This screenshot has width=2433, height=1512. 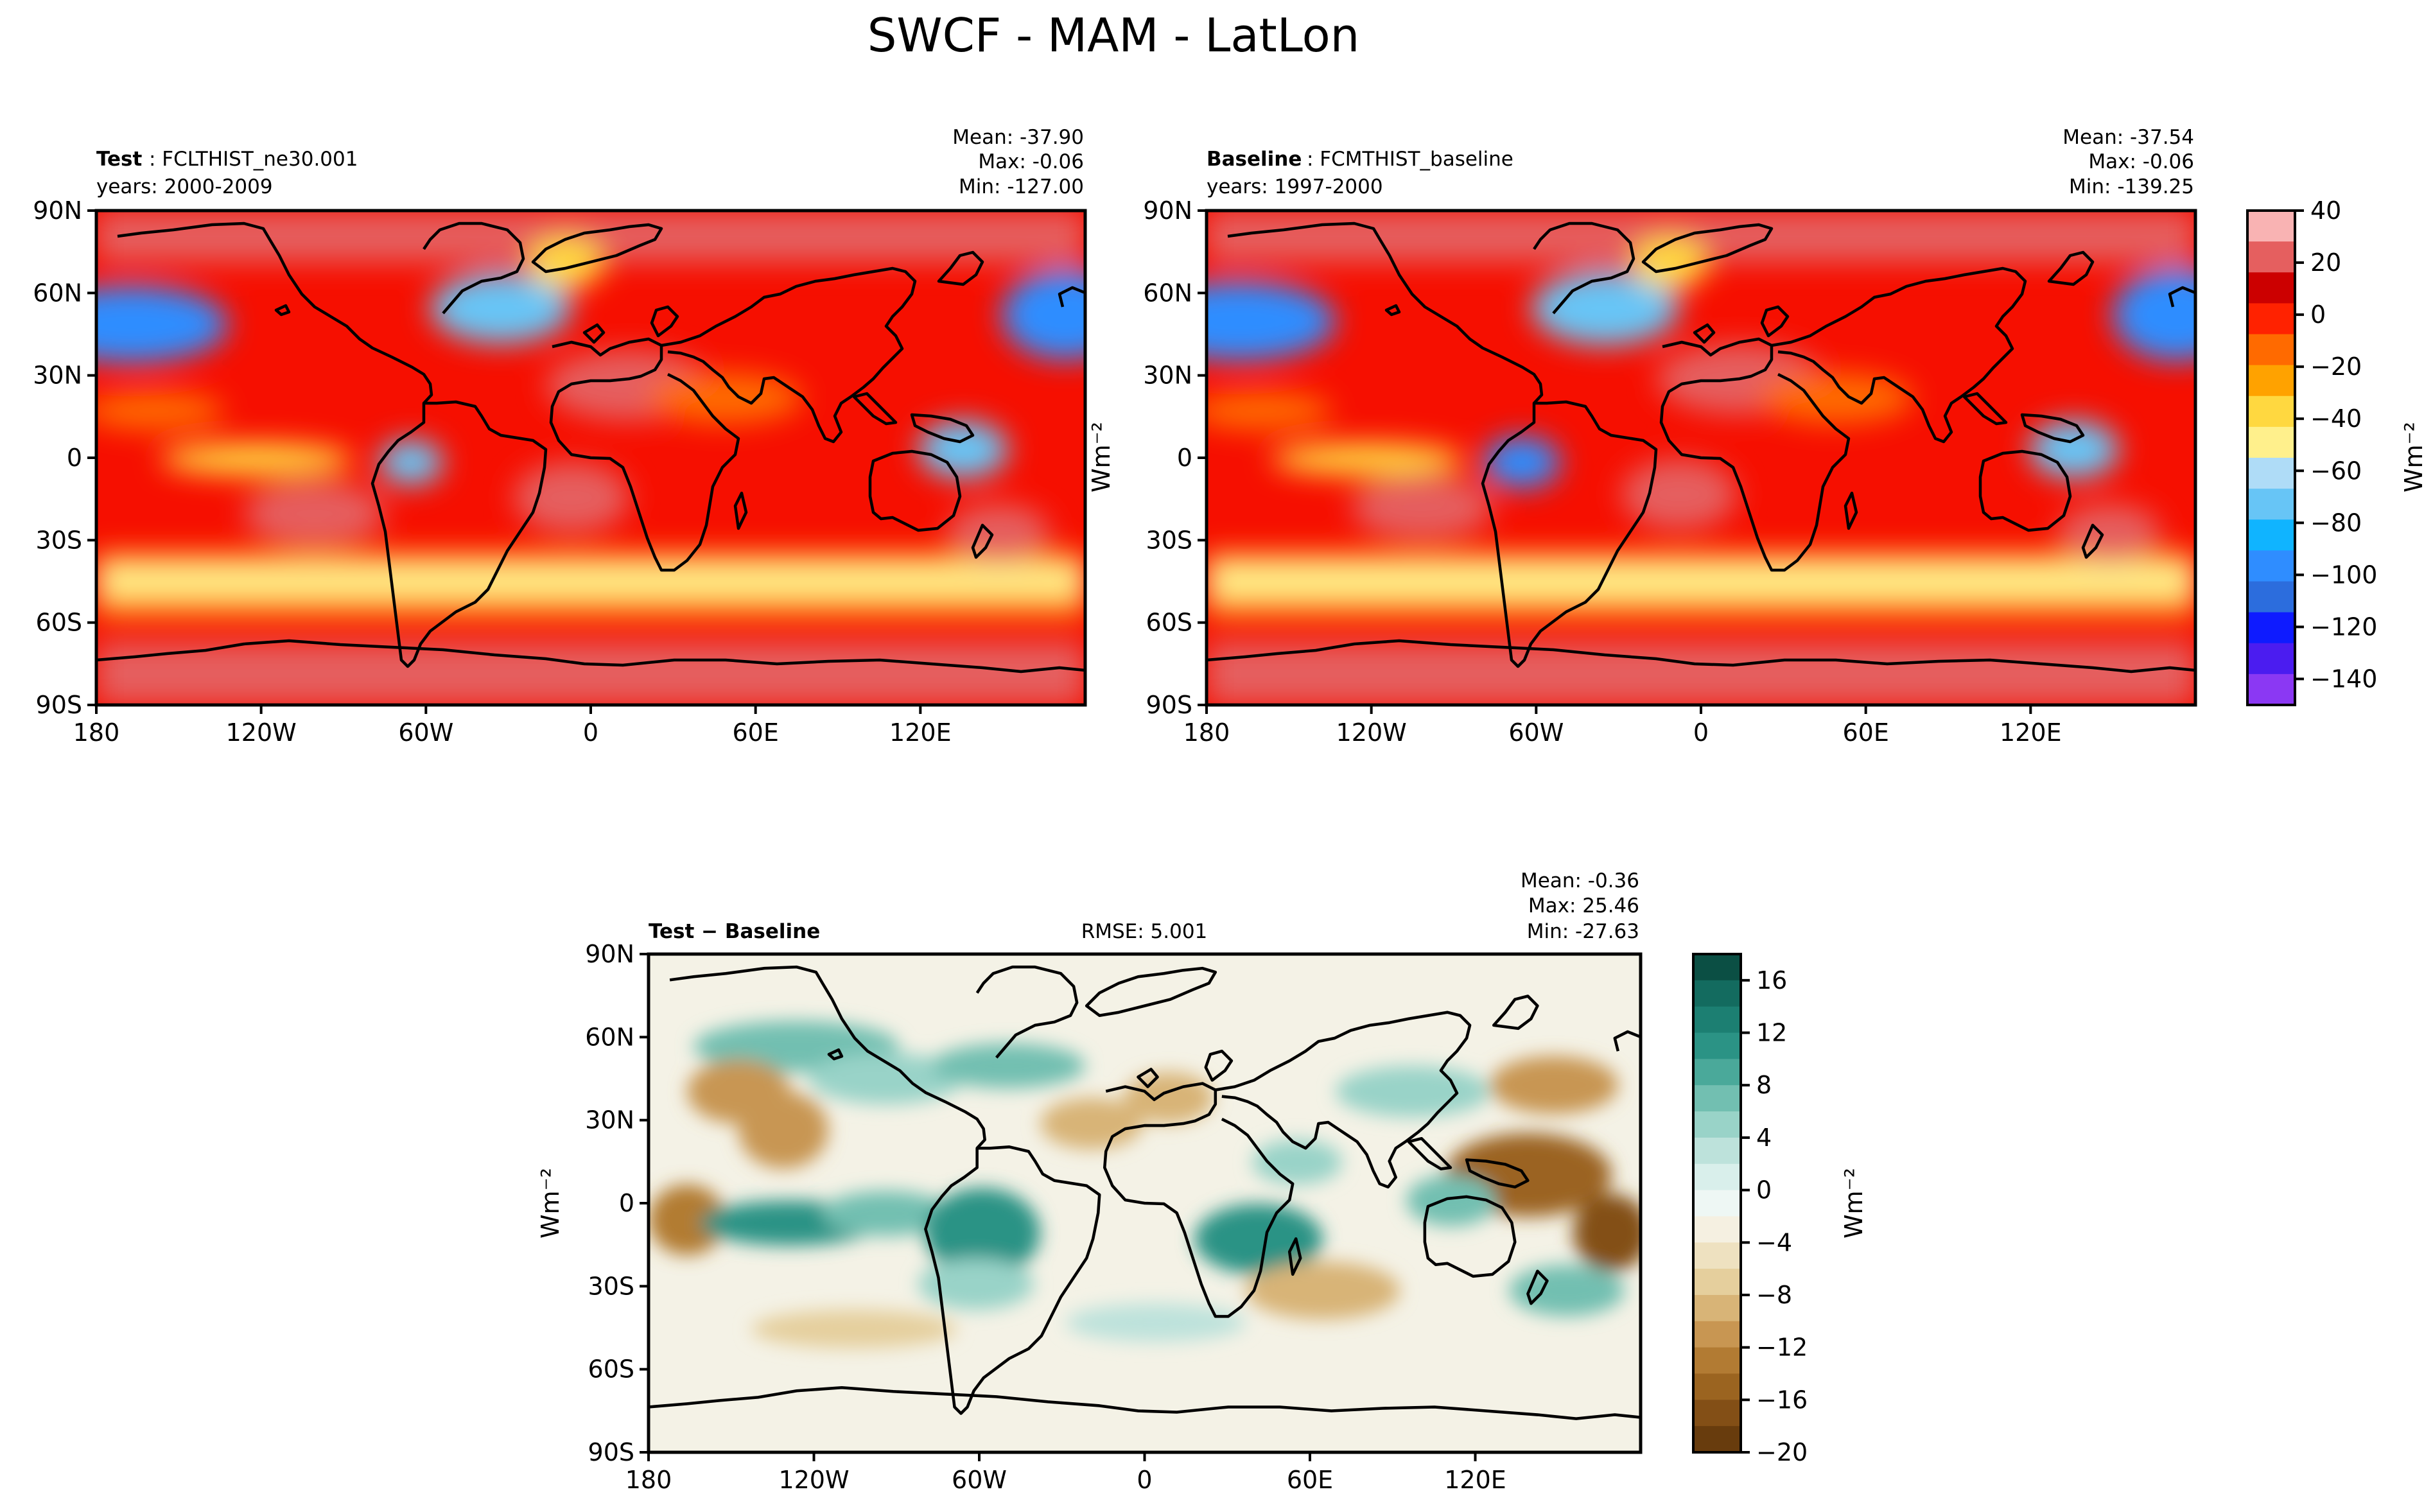 What do you see at coordinates (1701, 458) in the screenshot?
I see `baseline-field-blobs` at bounding box center [1701, 458].